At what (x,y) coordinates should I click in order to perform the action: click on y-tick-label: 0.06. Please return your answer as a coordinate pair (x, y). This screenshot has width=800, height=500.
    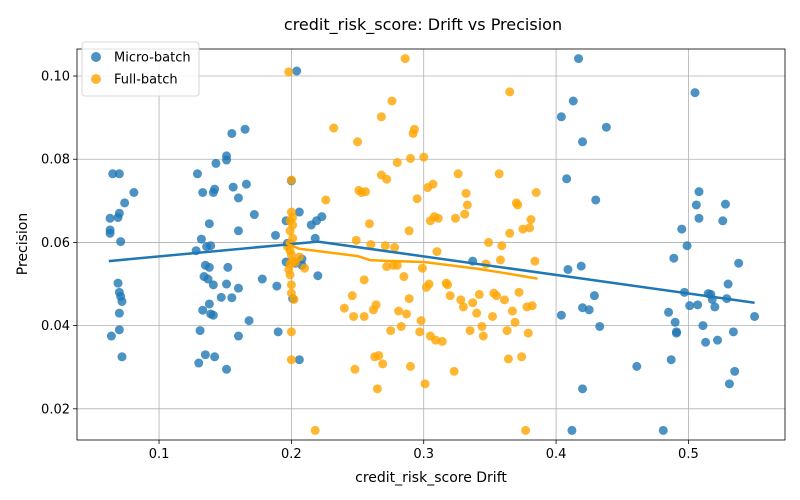
    Looking at the image, I should click on (55, 243).